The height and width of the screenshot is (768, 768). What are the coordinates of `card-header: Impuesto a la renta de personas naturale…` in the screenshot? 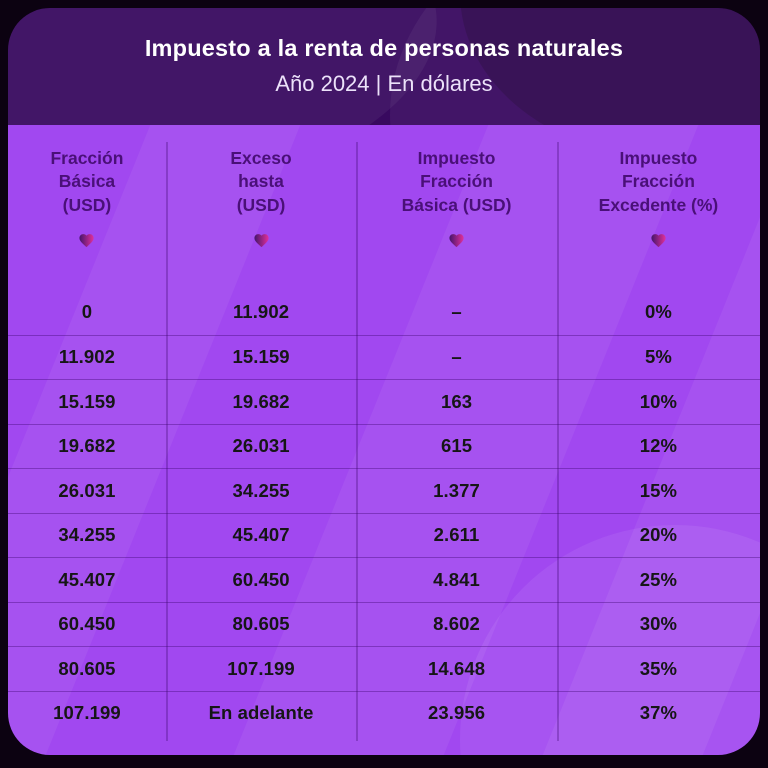 It's located at (384, 66).